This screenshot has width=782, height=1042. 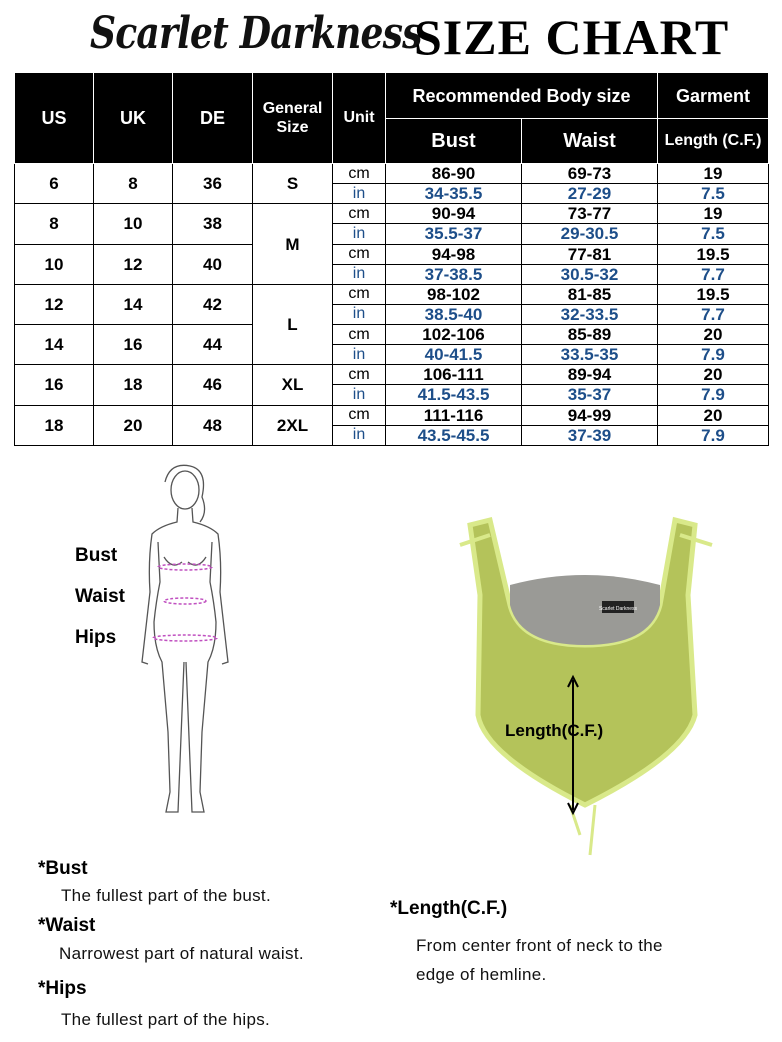 I want to click on header-unit: Unit, so click(x=359, y=118).